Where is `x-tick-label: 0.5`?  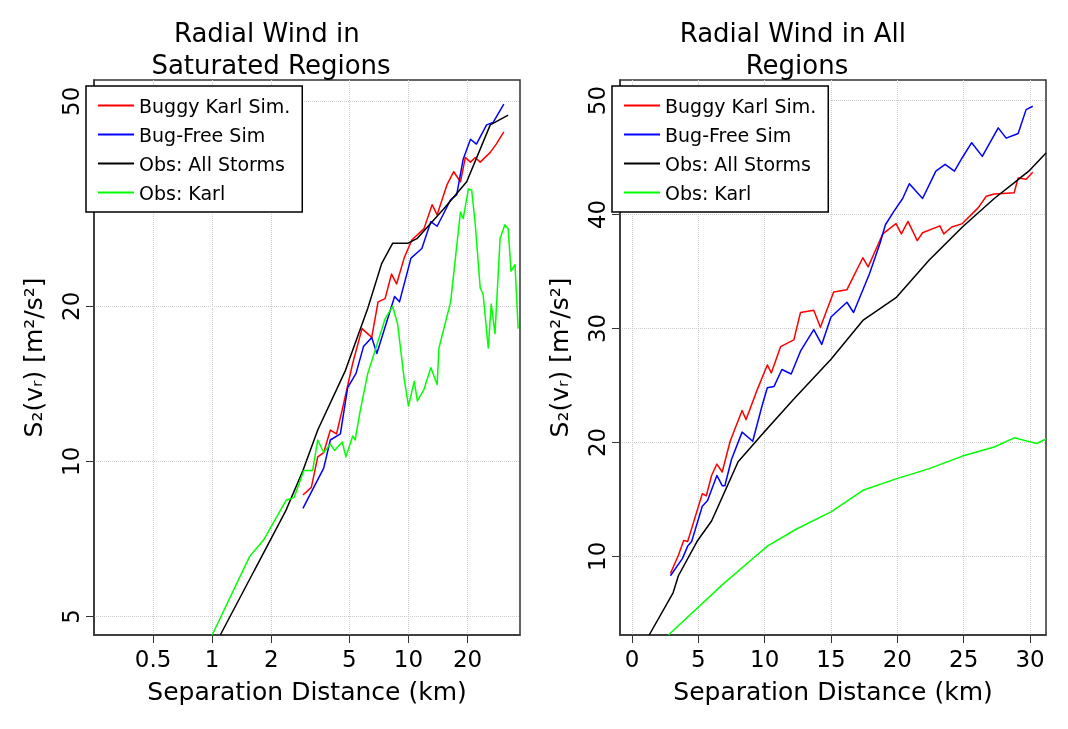 x-tick-label: 0.5 is located at coordinates (153, 658).